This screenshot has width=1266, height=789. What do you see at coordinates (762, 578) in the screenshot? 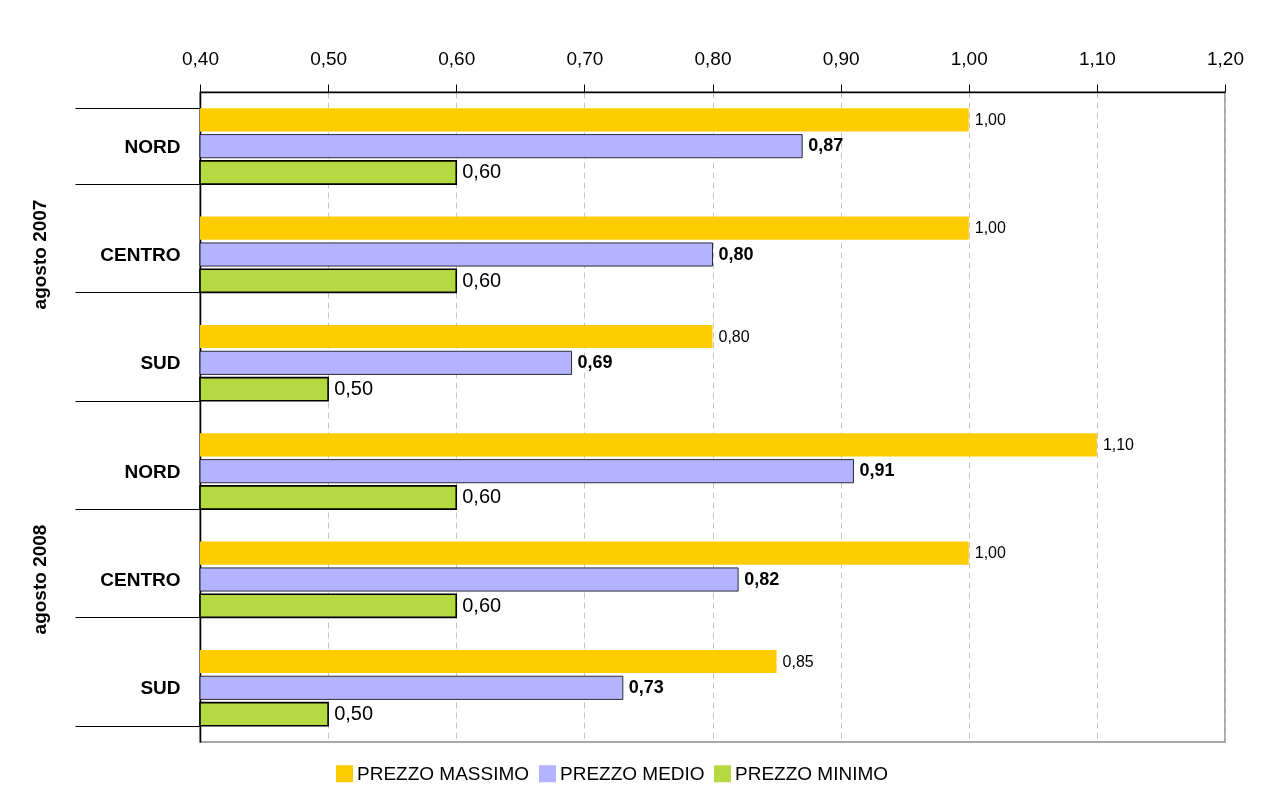
I see `data-label: 0,82` at bounding box center [762, 578].